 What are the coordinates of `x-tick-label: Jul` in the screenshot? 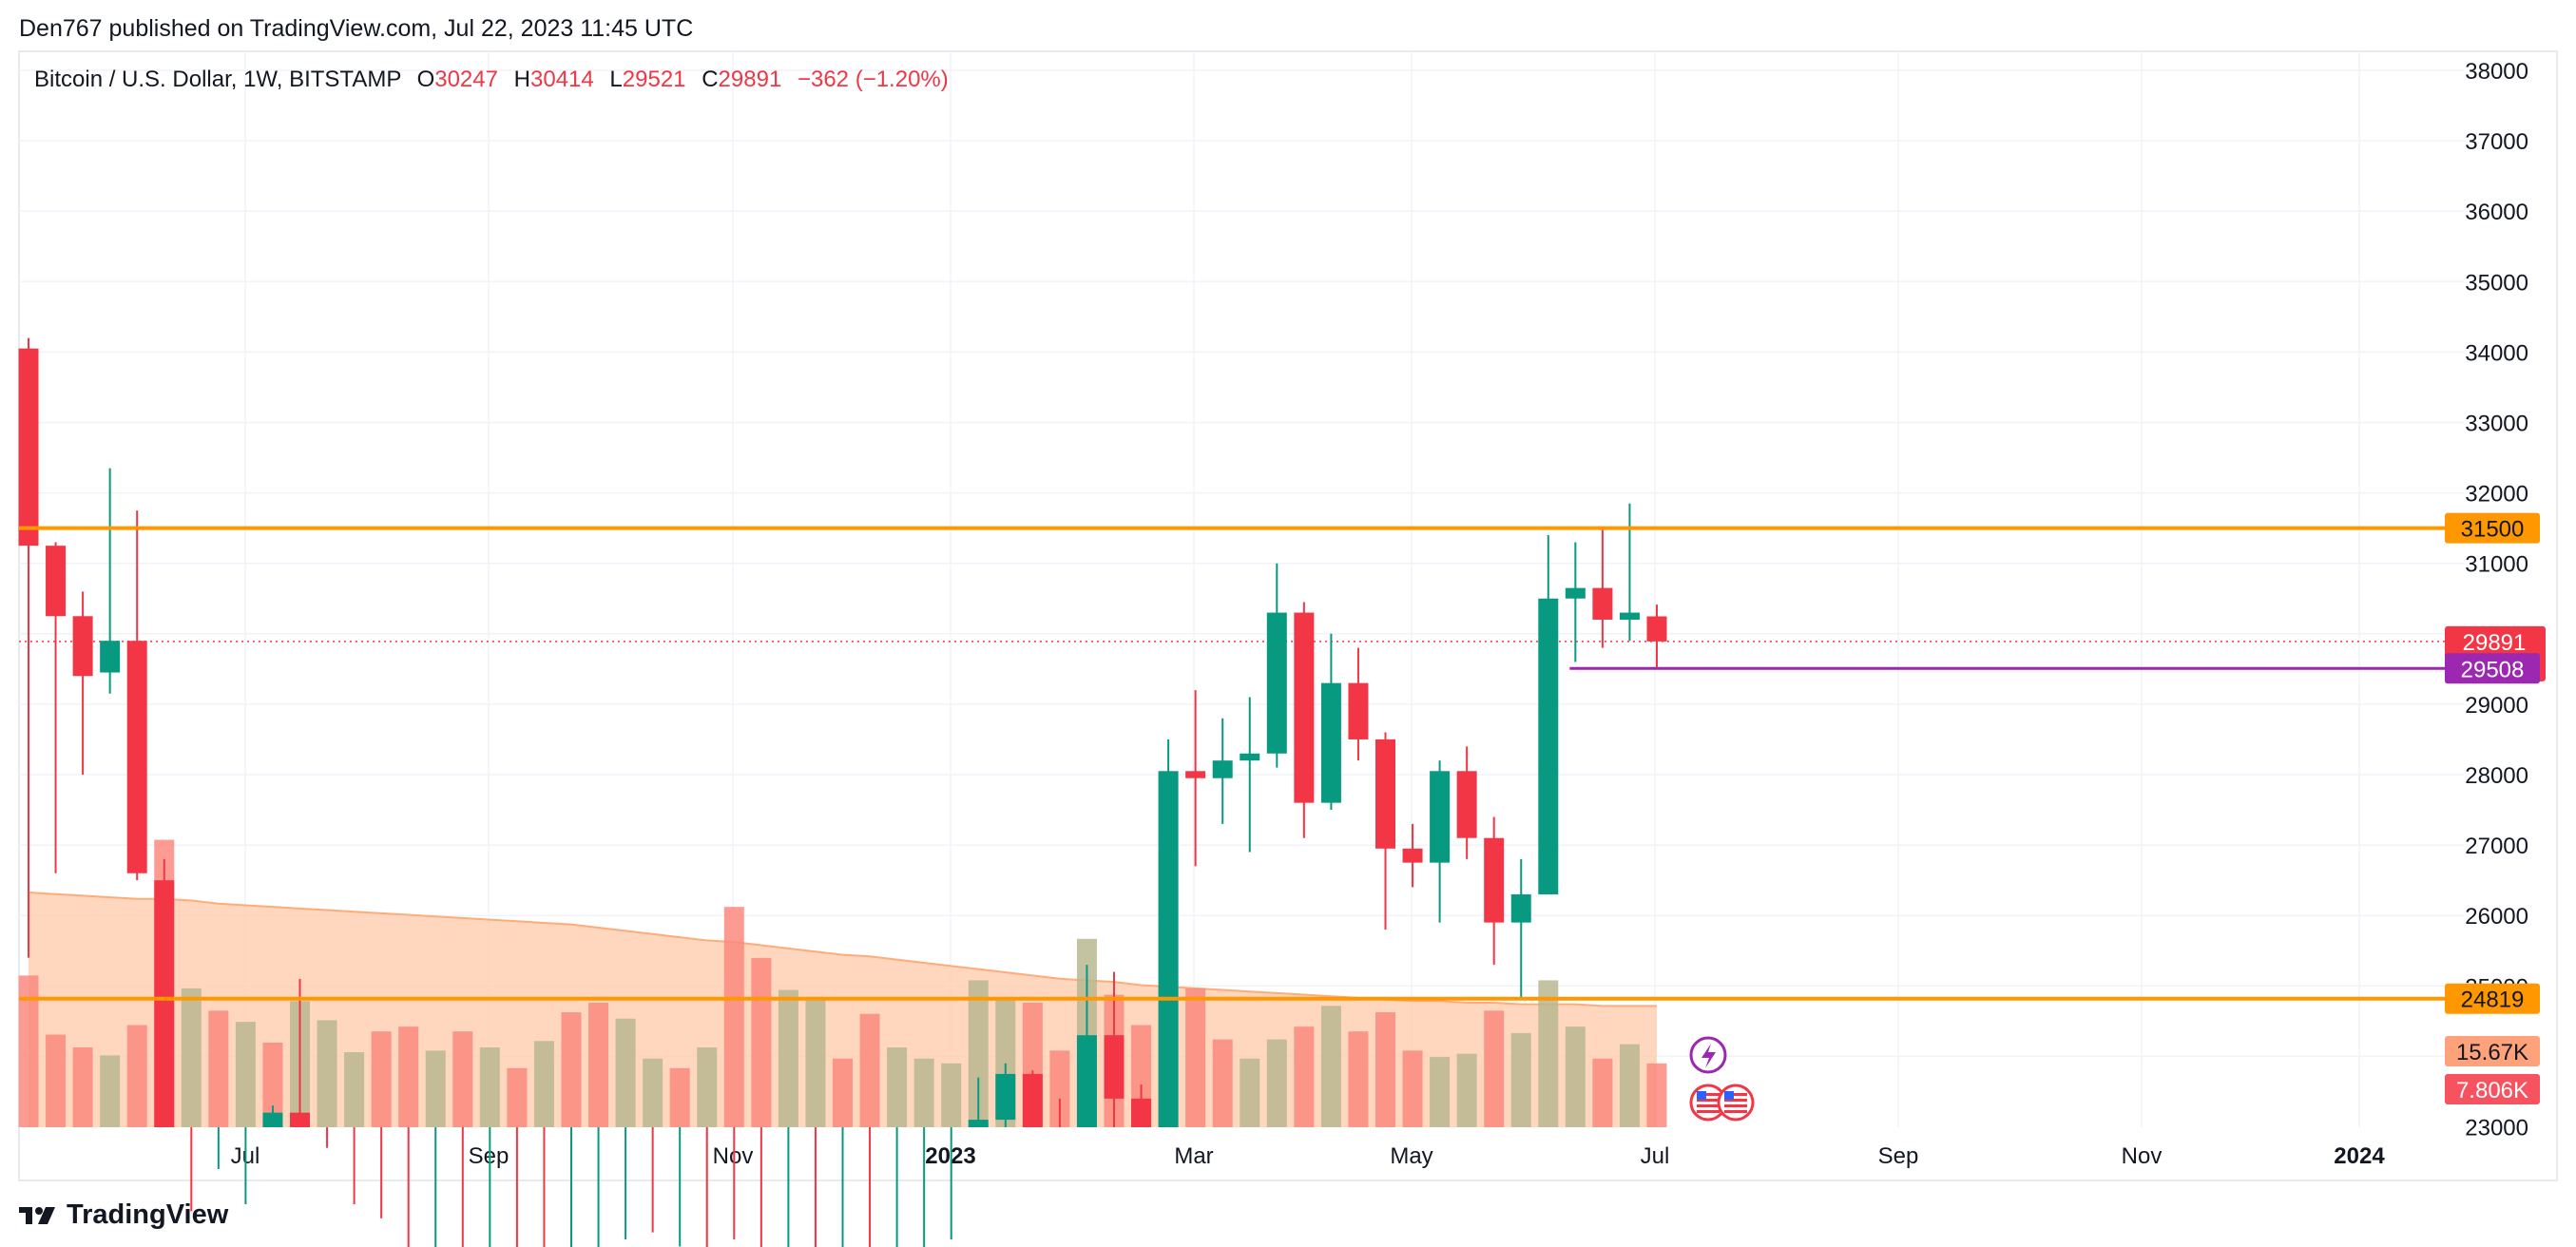 It's located at (1655, 1156).